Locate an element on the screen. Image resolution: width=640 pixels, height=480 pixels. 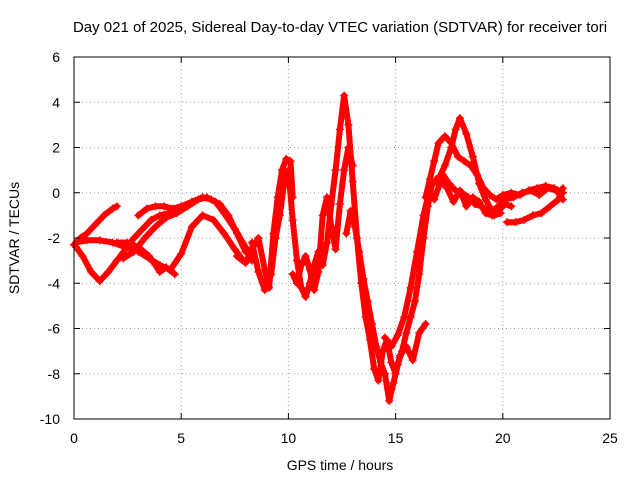
y-tick-label: 2 is located at coordinates (56, 148).